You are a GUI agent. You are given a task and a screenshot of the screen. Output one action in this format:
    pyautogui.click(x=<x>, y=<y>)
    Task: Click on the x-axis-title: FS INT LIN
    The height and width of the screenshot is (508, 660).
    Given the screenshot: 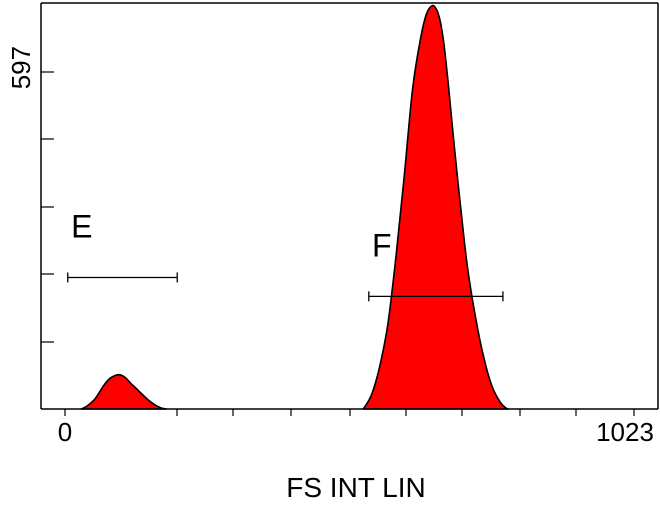 What is the action you would take?
    pyautogui.click(x=356, y=487)
    